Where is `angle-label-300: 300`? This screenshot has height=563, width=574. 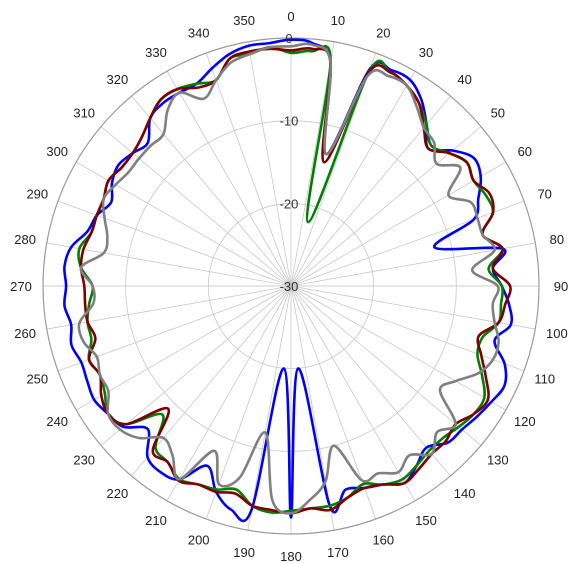
angle-label-300: 300 is located at coordinates (57, 151).